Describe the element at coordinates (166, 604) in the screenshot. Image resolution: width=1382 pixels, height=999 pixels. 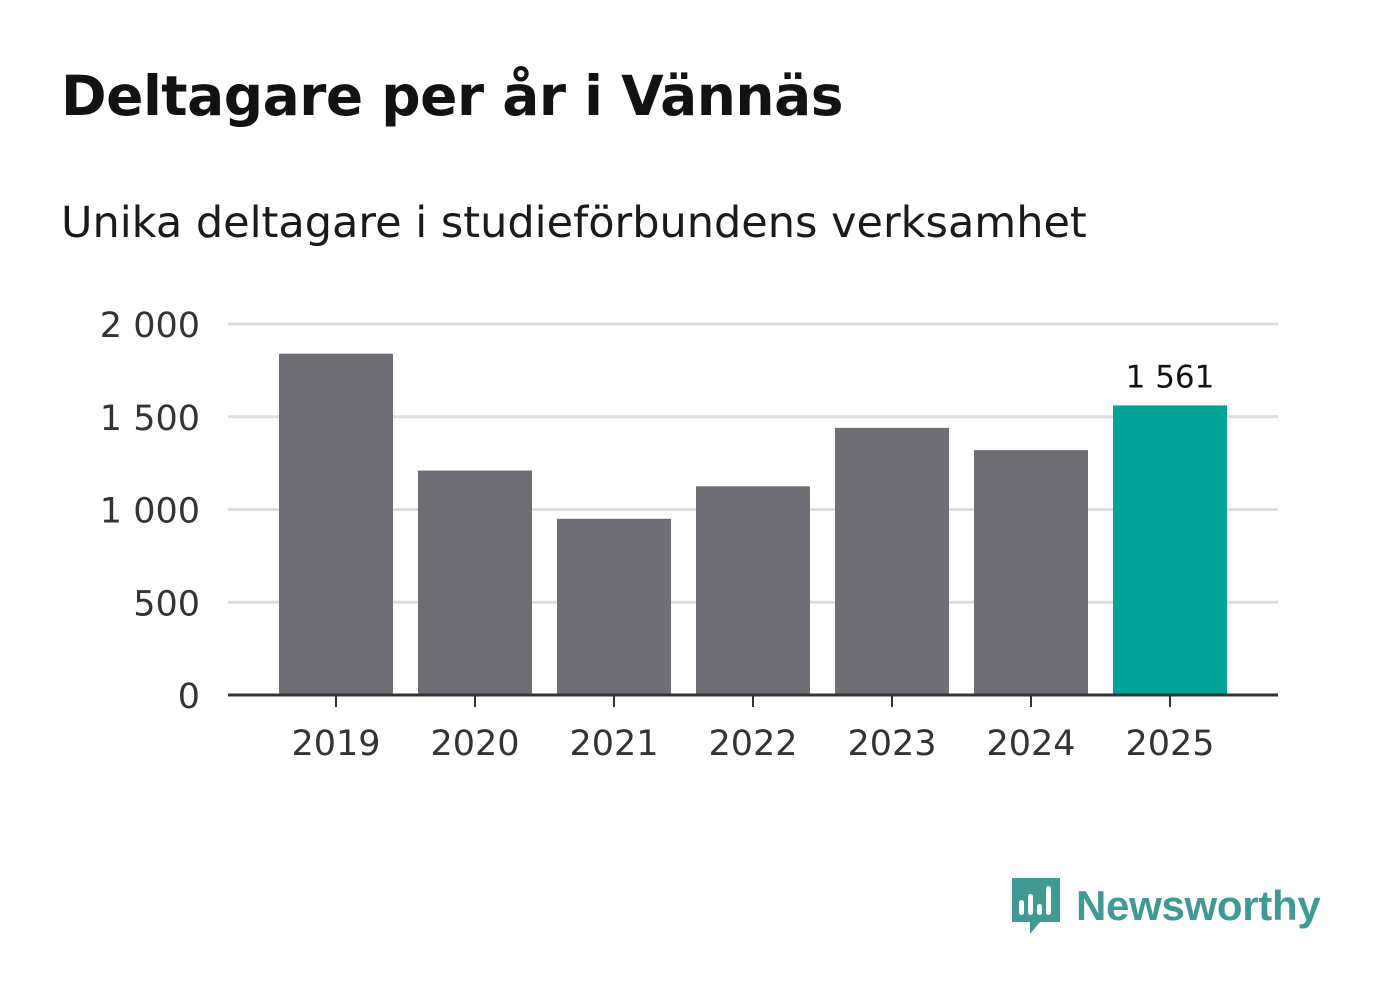
I see `y-tick-label: 500` at that location.